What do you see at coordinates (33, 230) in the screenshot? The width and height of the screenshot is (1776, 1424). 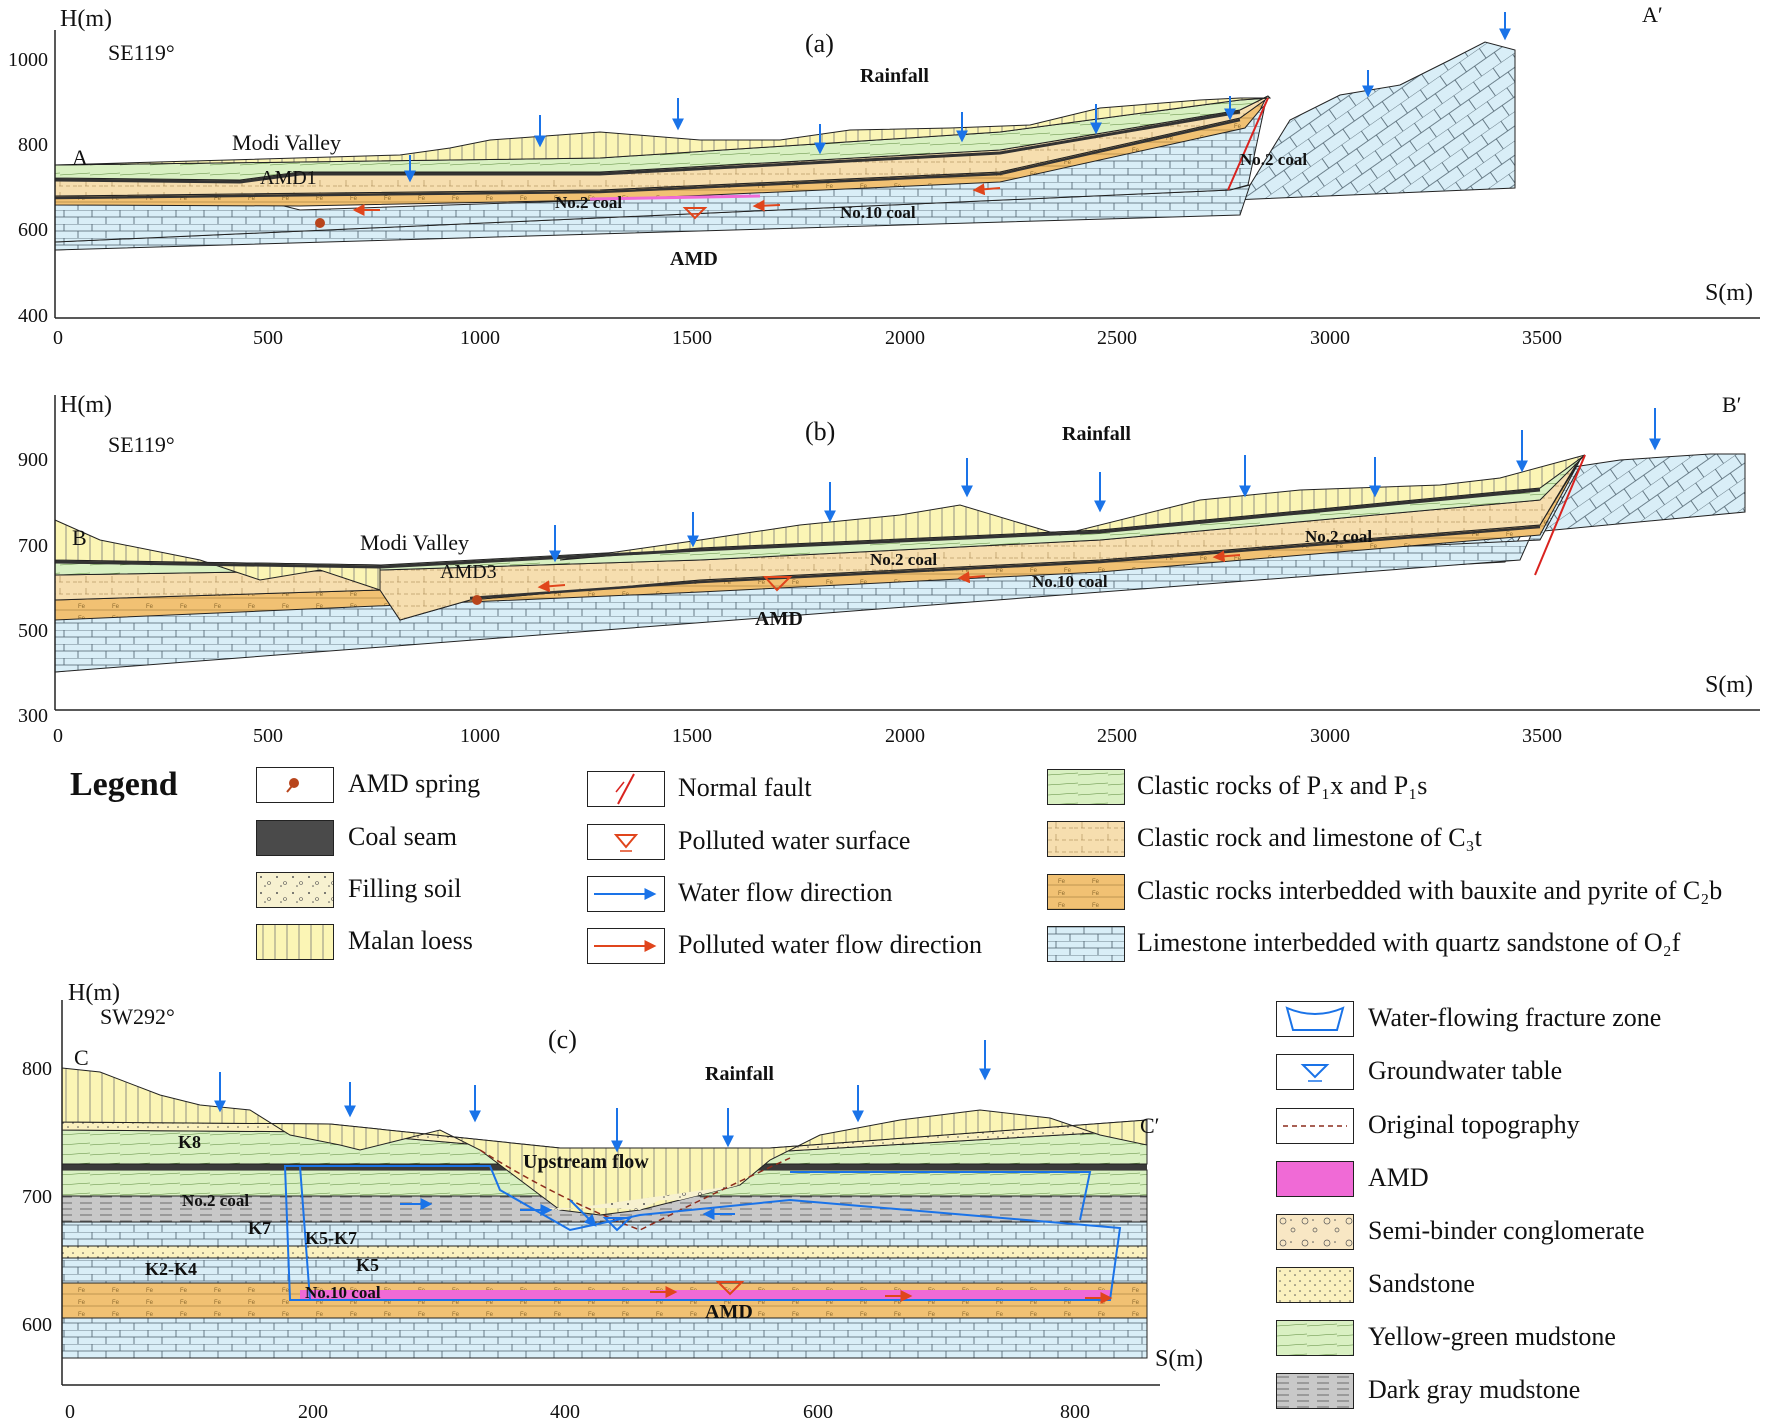 I see `y-tick: 600` at bounding box center [33, 230].